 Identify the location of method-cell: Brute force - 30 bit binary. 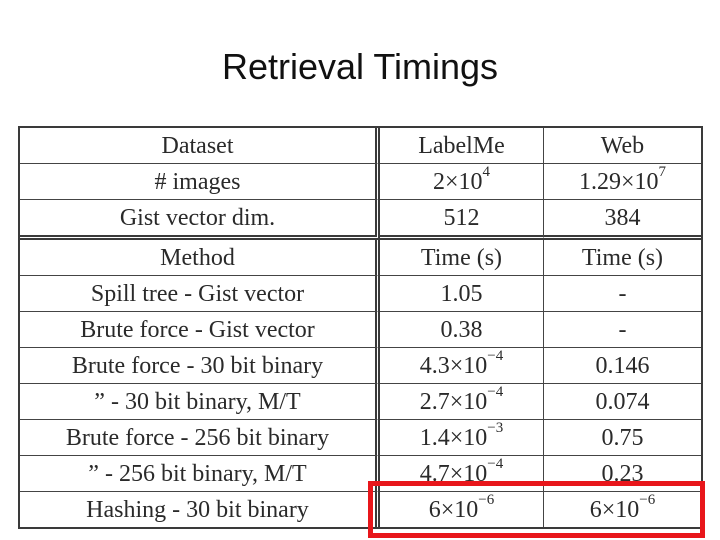
(200, 366).